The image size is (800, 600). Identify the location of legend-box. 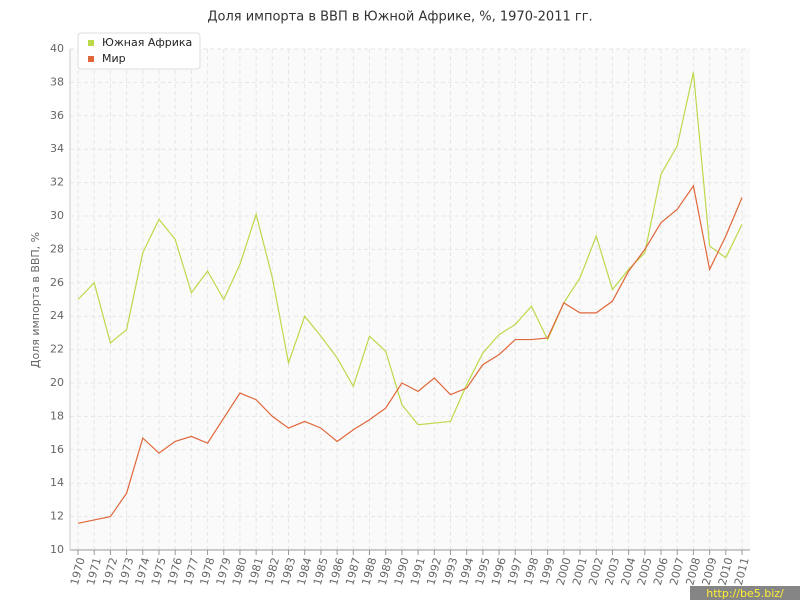
(139, 51).